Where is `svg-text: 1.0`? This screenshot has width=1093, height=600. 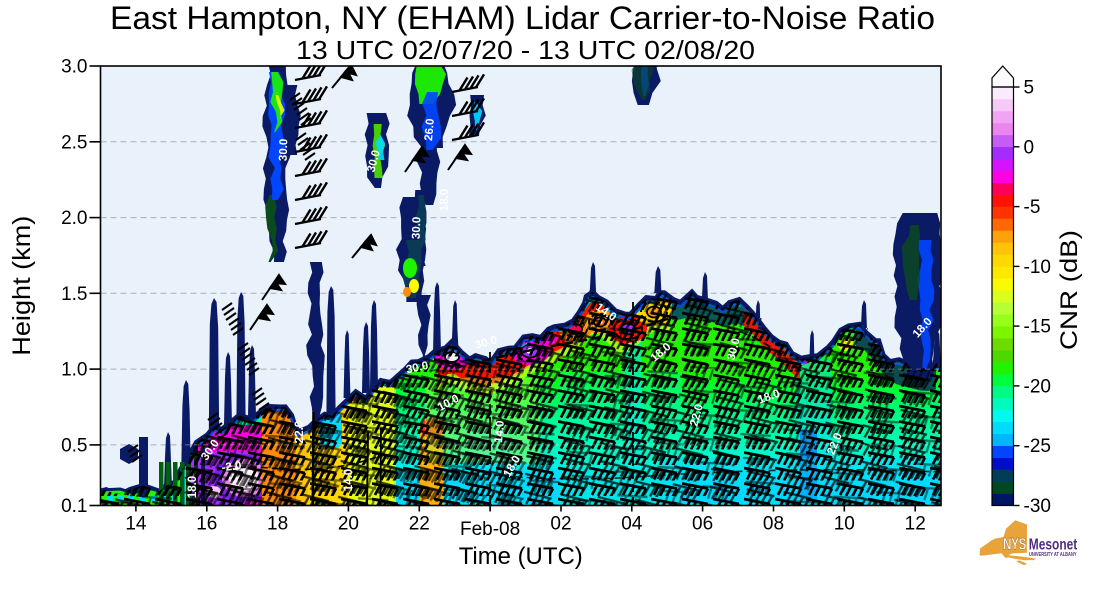
svg-text: 1.0 is located at coordinates (74, 370).